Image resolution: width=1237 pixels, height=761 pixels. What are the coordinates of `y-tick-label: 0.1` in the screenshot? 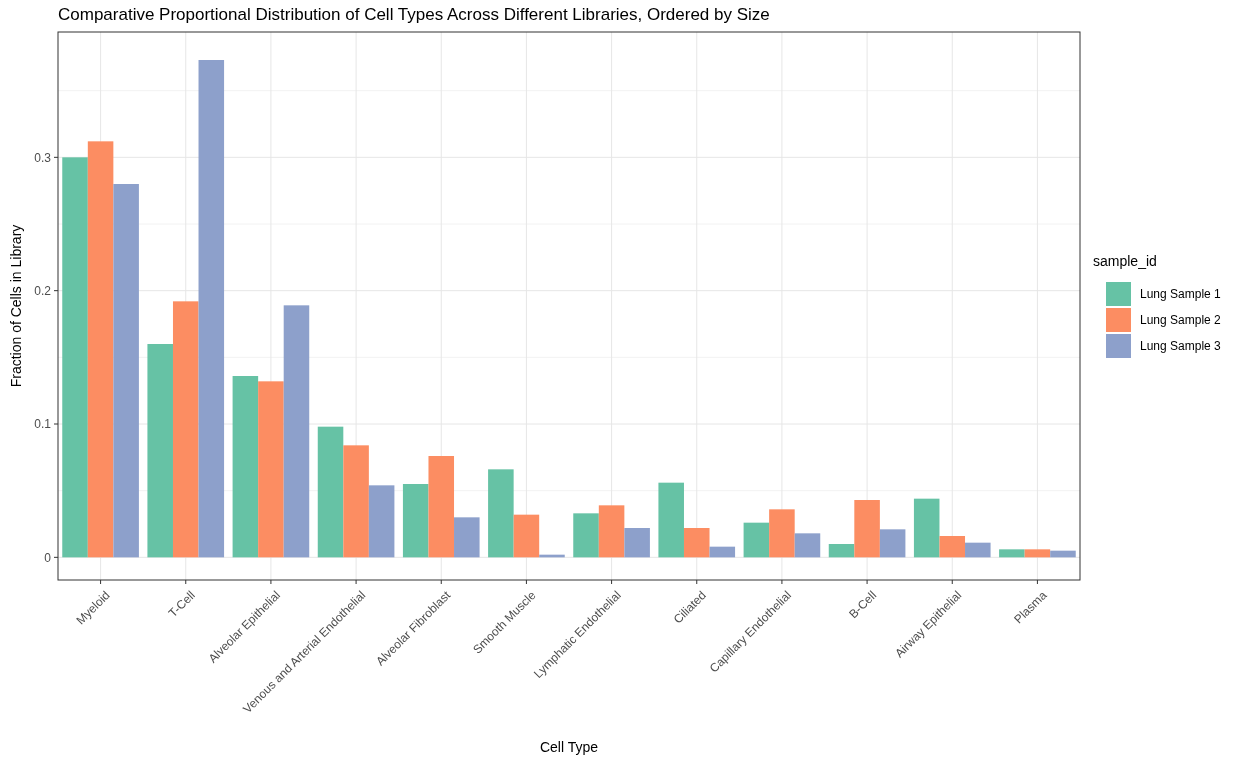 It's located at (43, 424).